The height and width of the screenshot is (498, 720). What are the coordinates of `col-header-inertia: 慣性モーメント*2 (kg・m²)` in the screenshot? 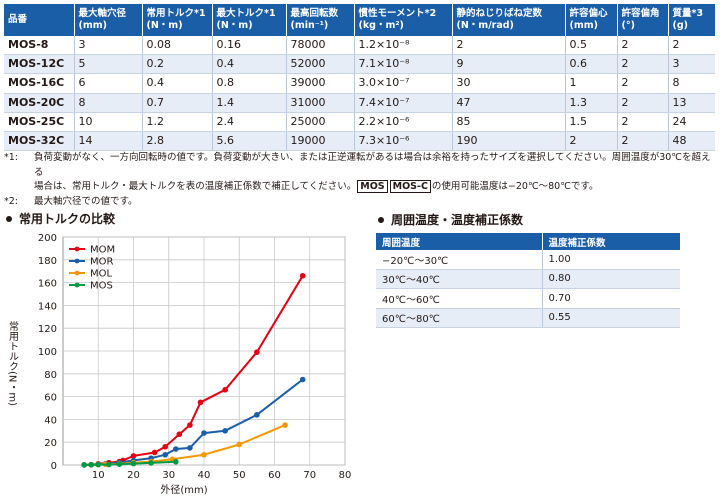 It's located at (402, 20).